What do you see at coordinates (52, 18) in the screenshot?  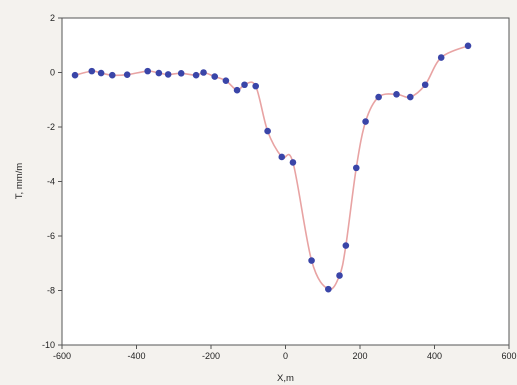 I see `y-tick-label: 2` at bounding box center [52, 18].